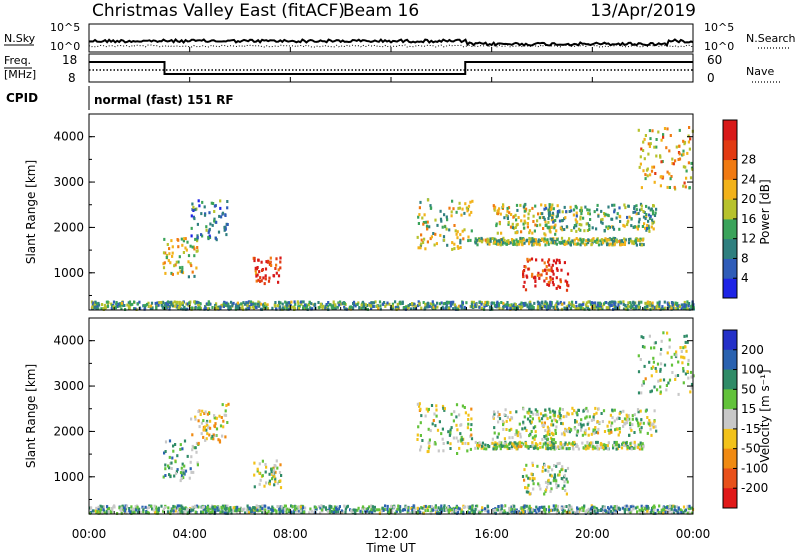  Describe the element at coordinates (730, 439) in the screenshot. I see `velocity-colorbar-swatch` at that location.